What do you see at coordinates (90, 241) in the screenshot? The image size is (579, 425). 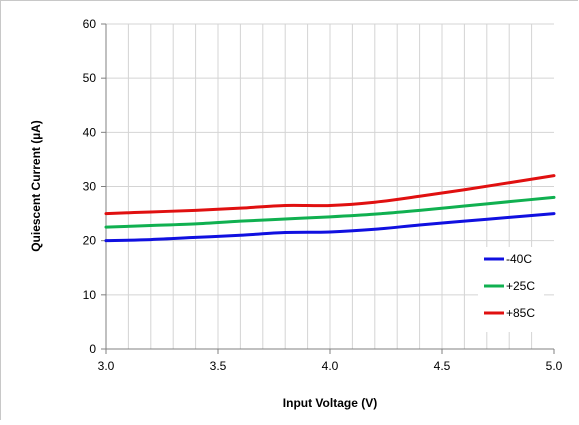 I see `y-tick-label: 20` at bounding box center [90, 241].